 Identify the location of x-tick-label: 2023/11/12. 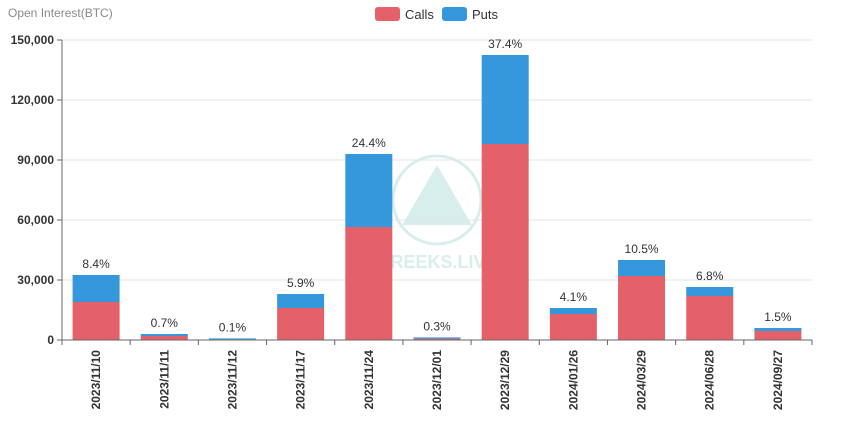
(232, 380).